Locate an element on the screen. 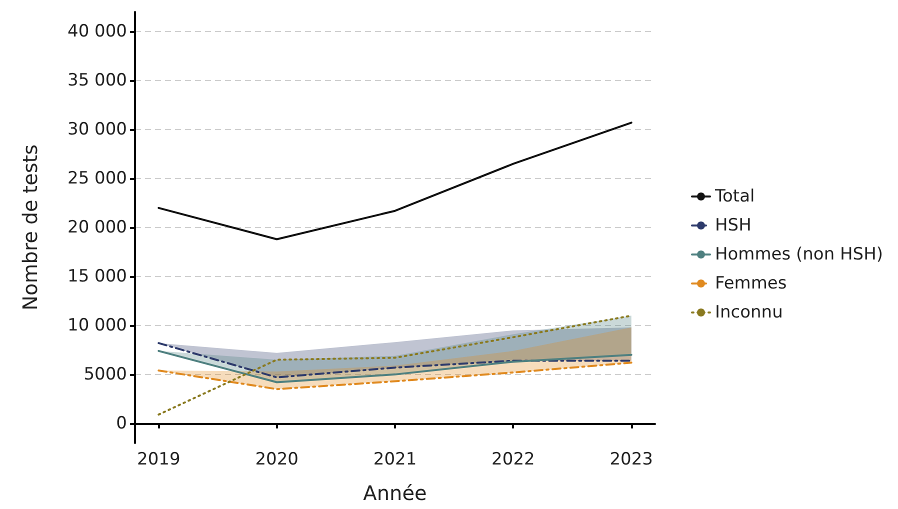  x-tick-label: 2021 is located at coordinates (395, 460).